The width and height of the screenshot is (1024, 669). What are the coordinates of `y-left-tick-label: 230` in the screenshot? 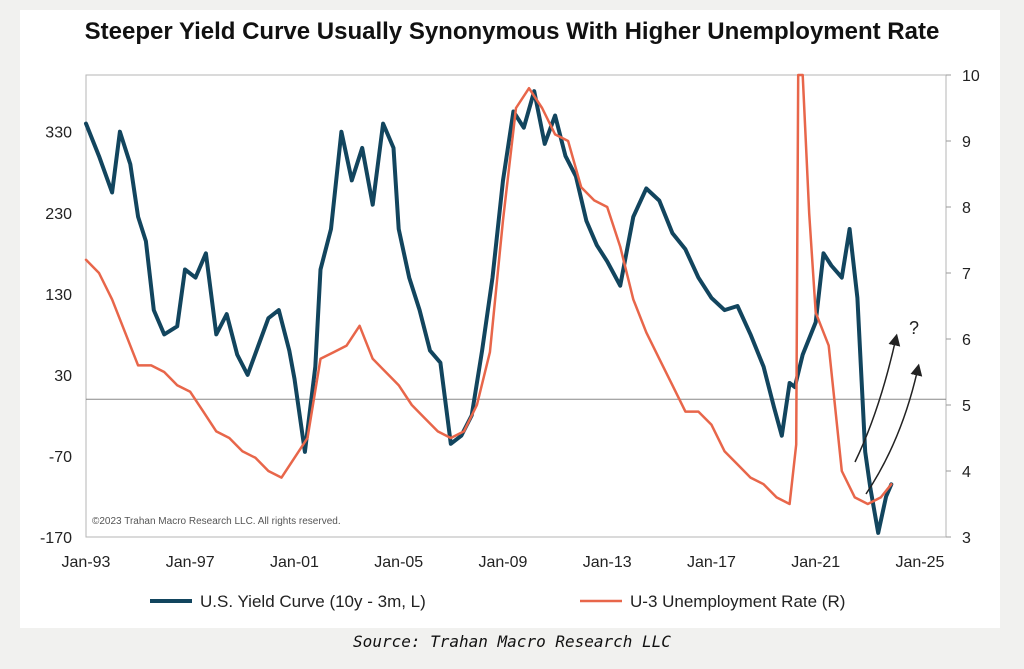 It's located at (58, 214).